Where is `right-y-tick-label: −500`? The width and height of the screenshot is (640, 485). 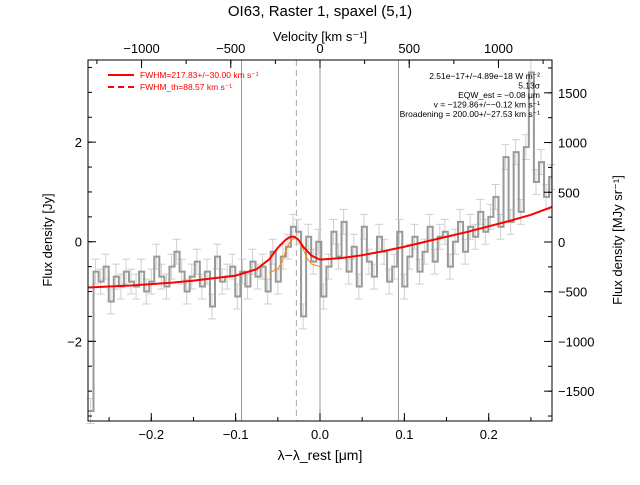
right-y-tick-label: −500 is located at coordinates (572, 292).